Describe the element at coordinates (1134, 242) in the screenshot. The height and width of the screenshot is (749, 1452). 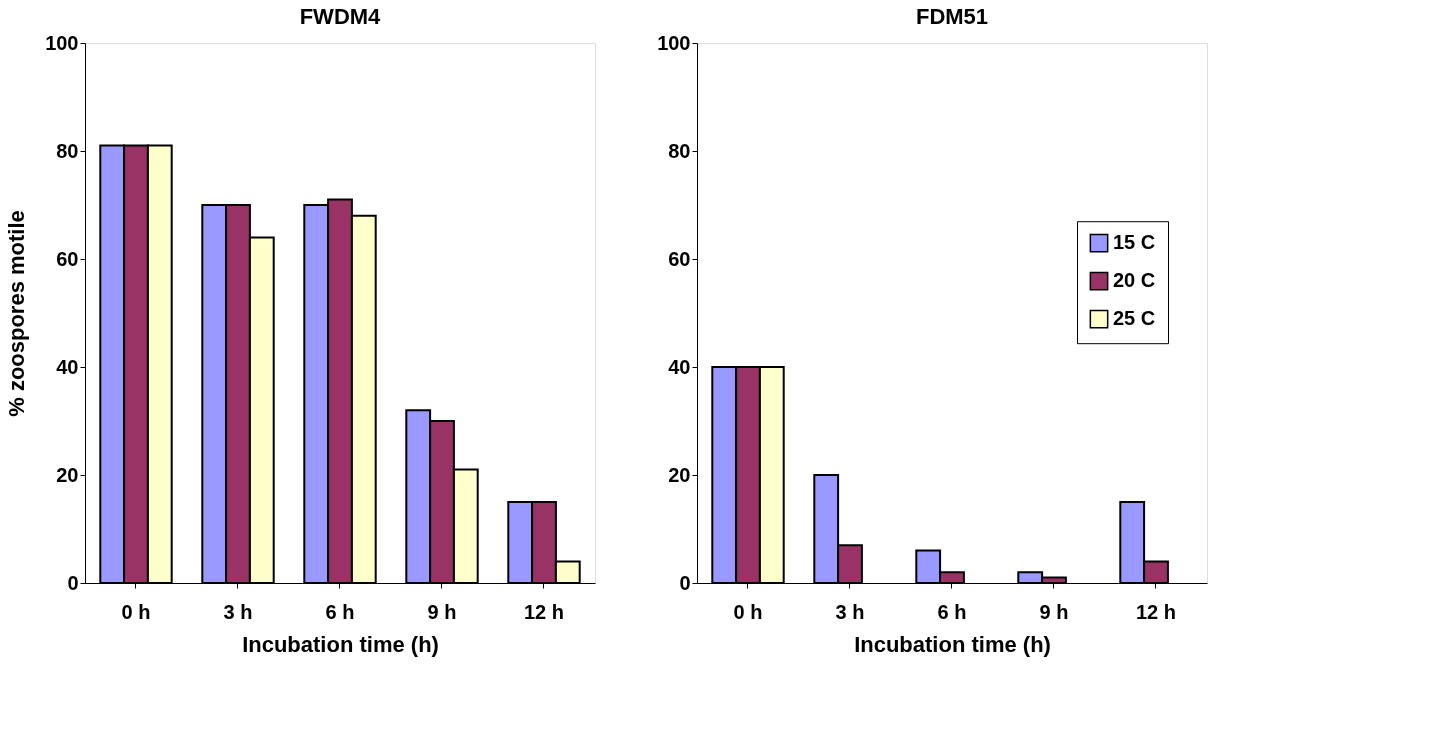
I see `legend-label: 15 C` at that location.